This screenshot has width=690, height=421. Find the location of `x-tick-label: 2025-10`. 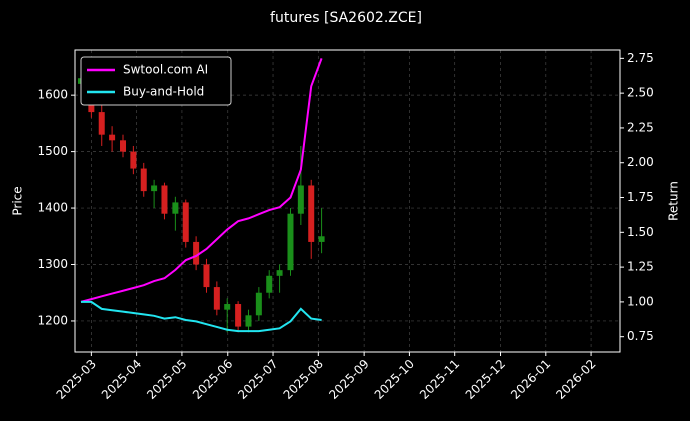

x-tick-label: 2025-10 is located at coordinates (394, 379).